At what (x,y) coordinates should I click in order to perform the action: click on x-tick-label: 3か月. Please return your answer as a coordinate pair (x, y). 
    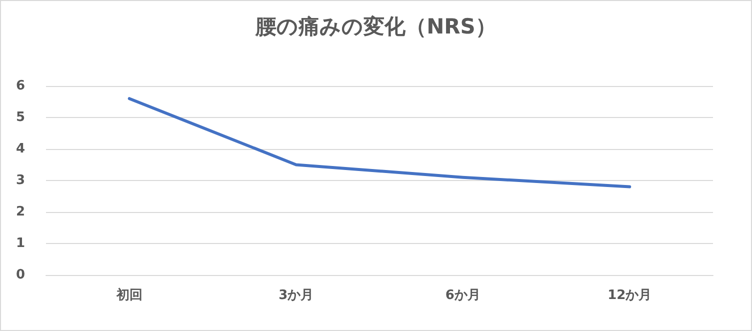
    Looking at the image, I should click on (296, 295).